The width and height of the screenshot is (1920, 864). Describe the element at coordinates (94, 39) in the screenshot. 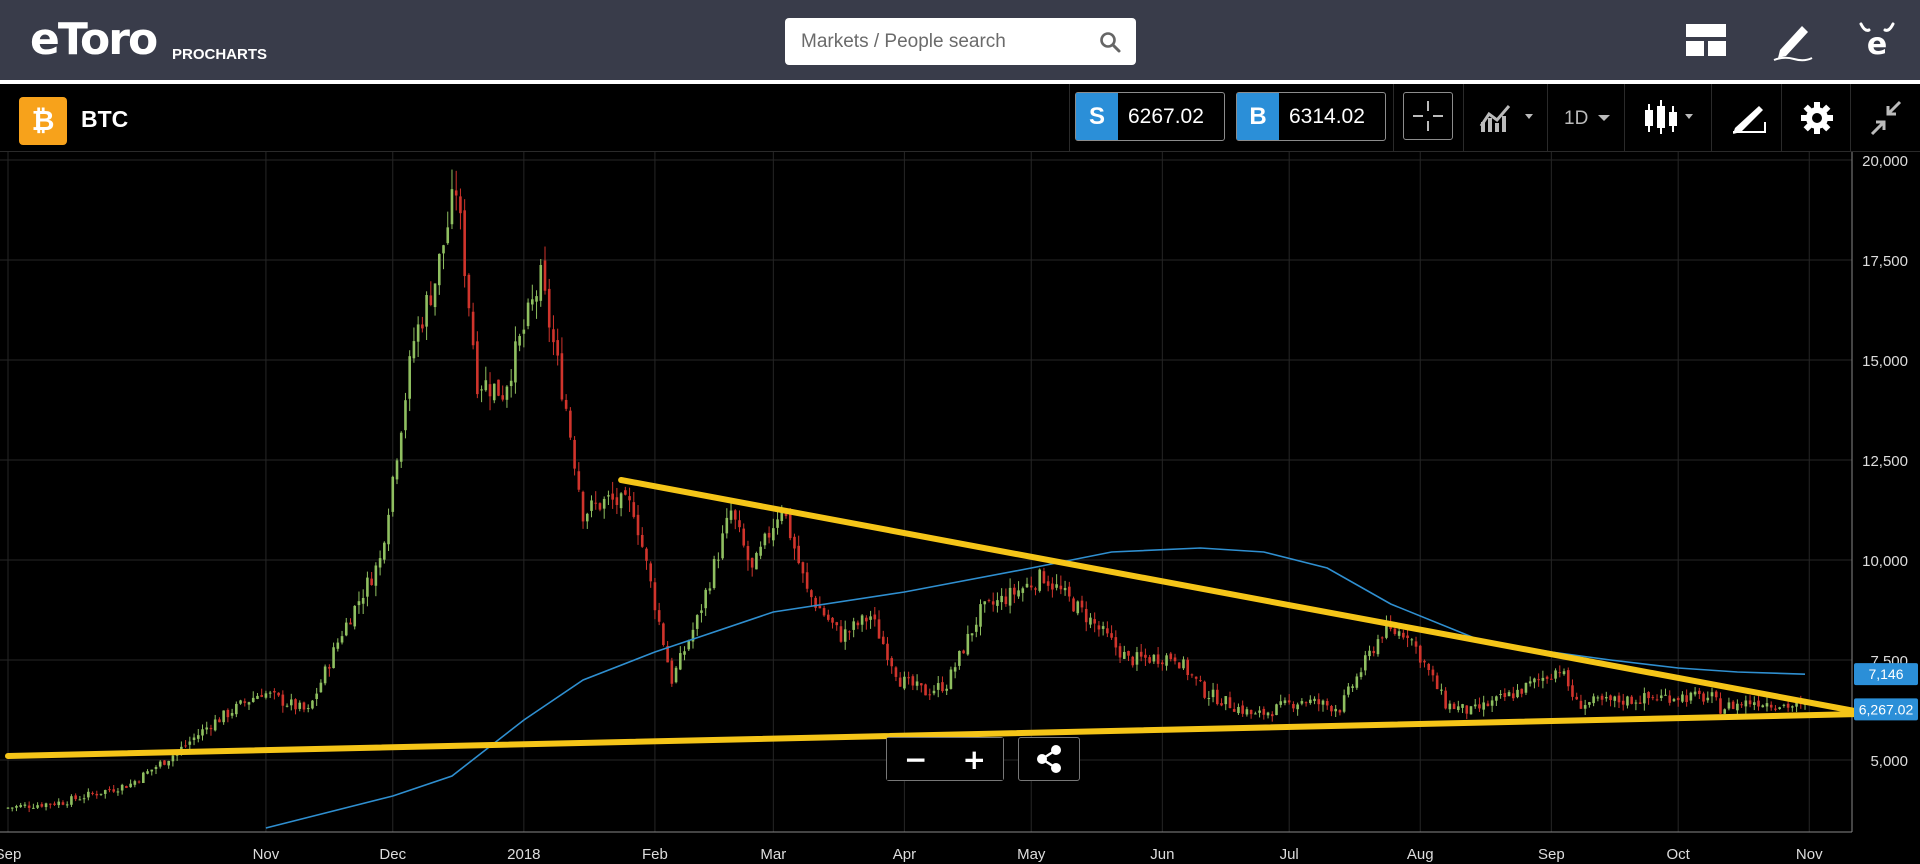

I see `etoro-logo: eToro` at that location.